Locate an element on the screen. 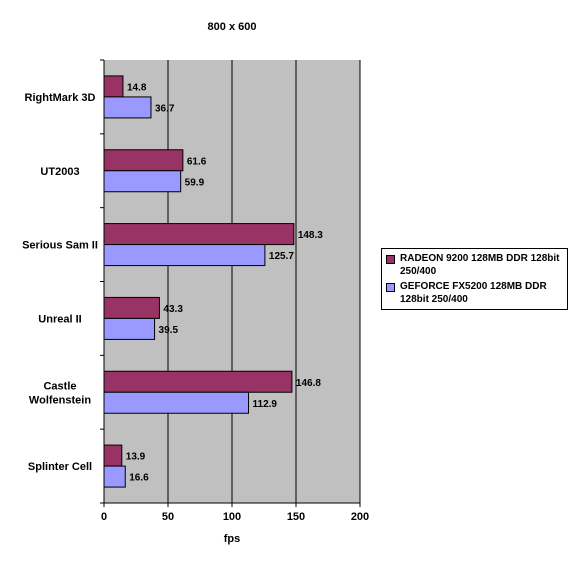  data-label: 59.9 is located at coordinates (195, 182).